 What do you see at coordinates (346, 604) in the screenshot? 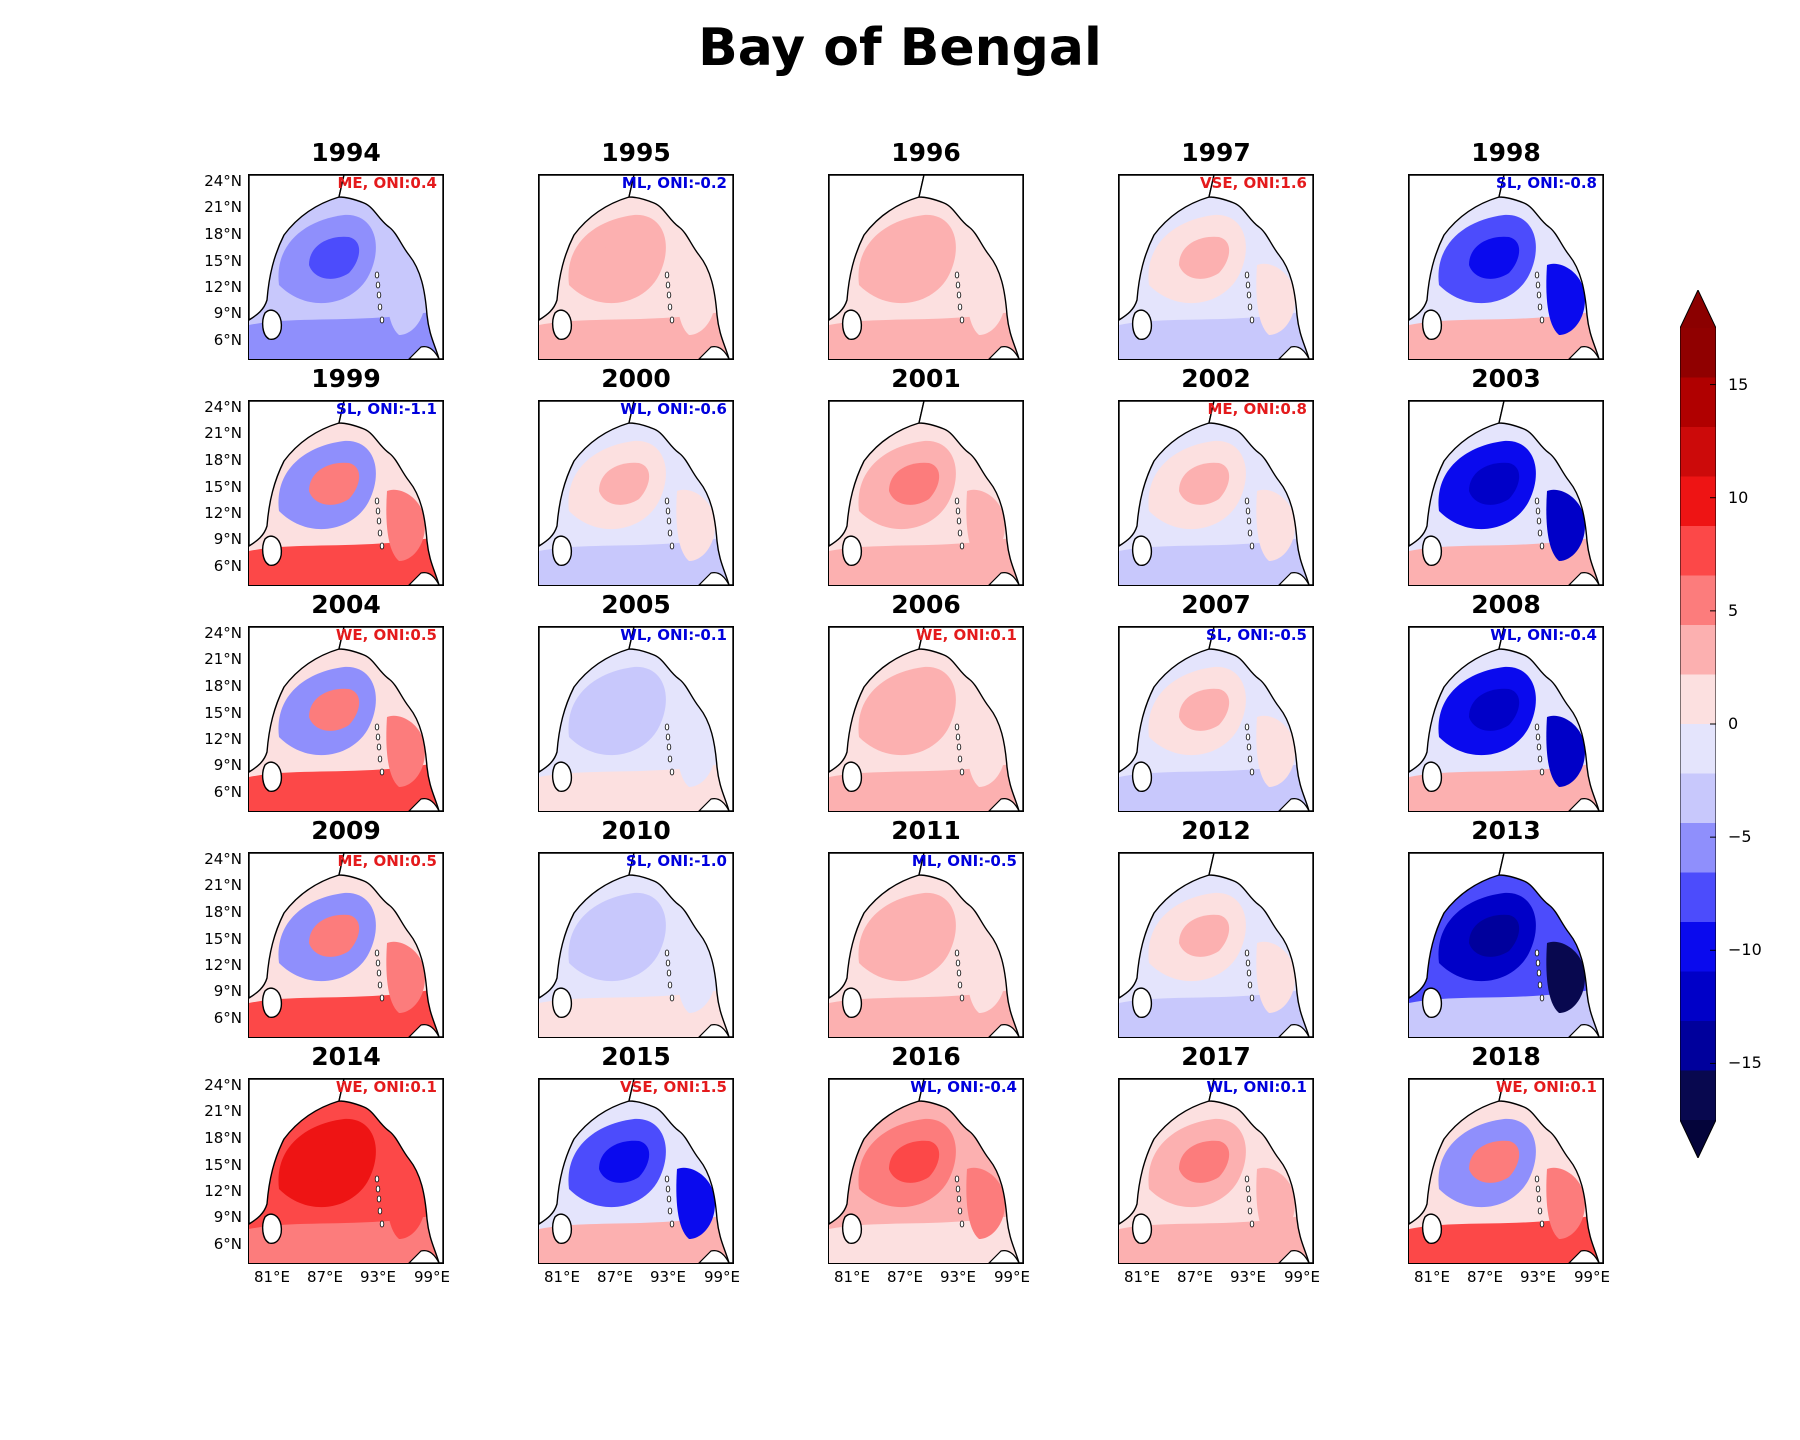
I see `panel-year: 2004` at bounding box center [346, 604].